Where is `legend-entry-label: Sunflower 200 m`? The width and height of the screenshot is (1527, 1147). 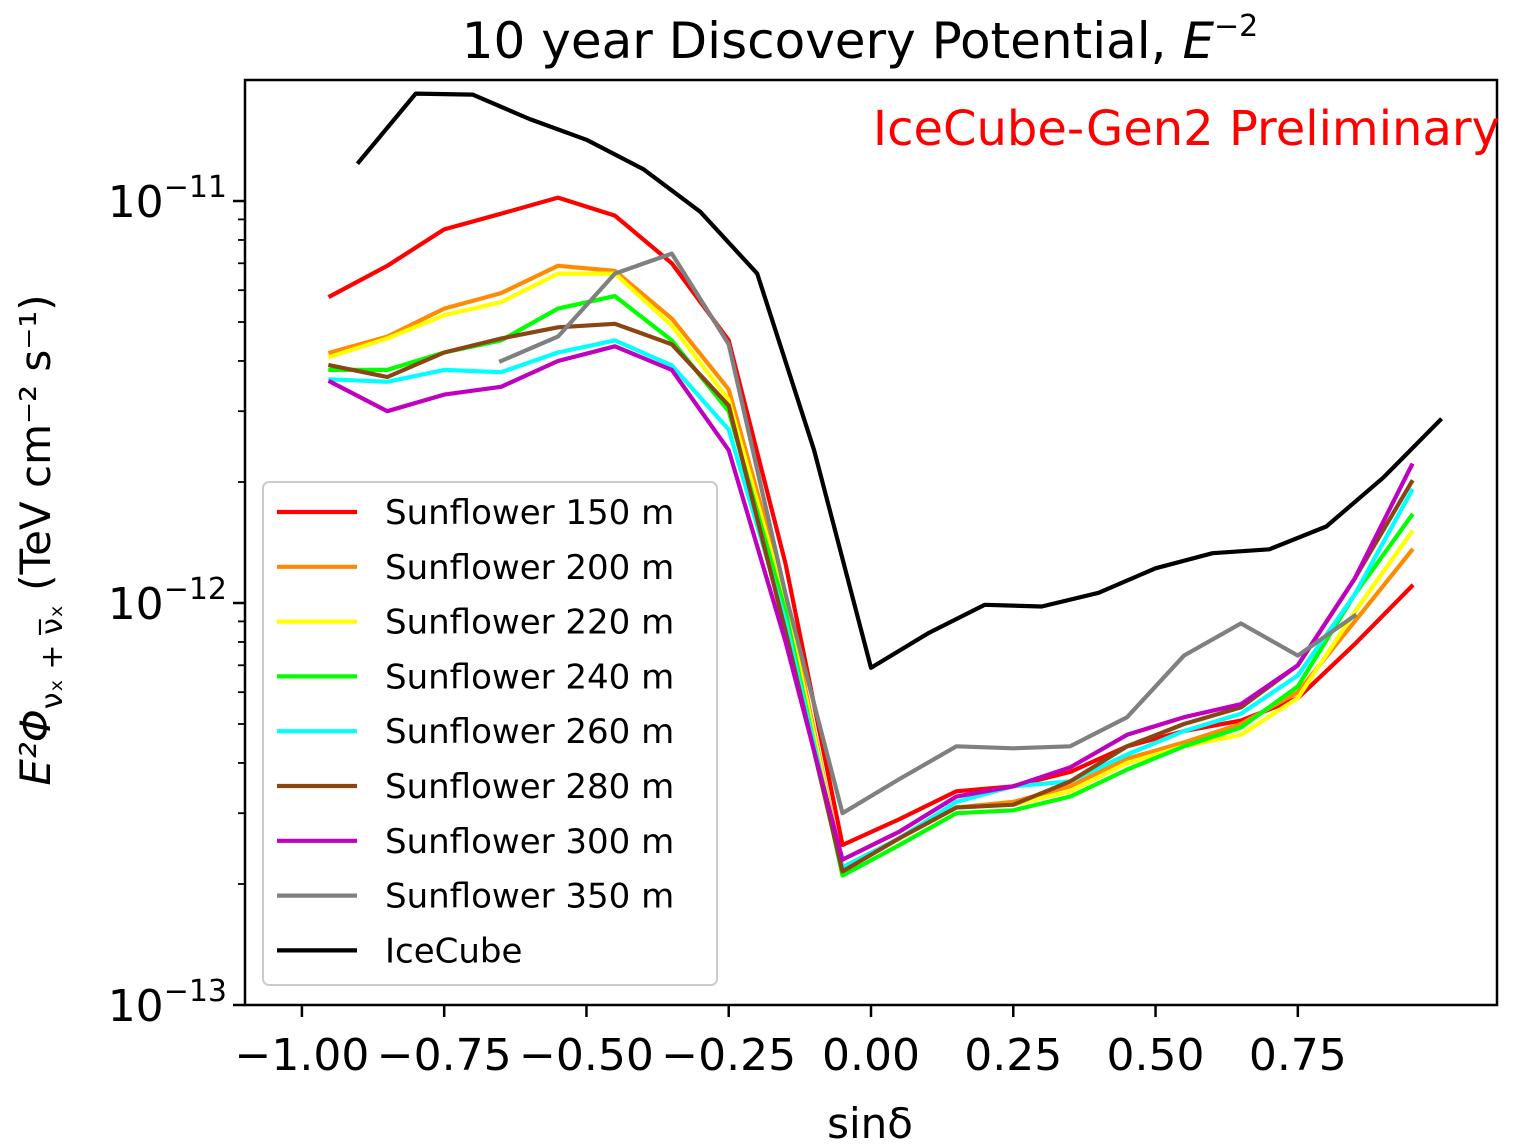 legend-entry-label: Sunflower 200 m is located at coordinates (529, 568).